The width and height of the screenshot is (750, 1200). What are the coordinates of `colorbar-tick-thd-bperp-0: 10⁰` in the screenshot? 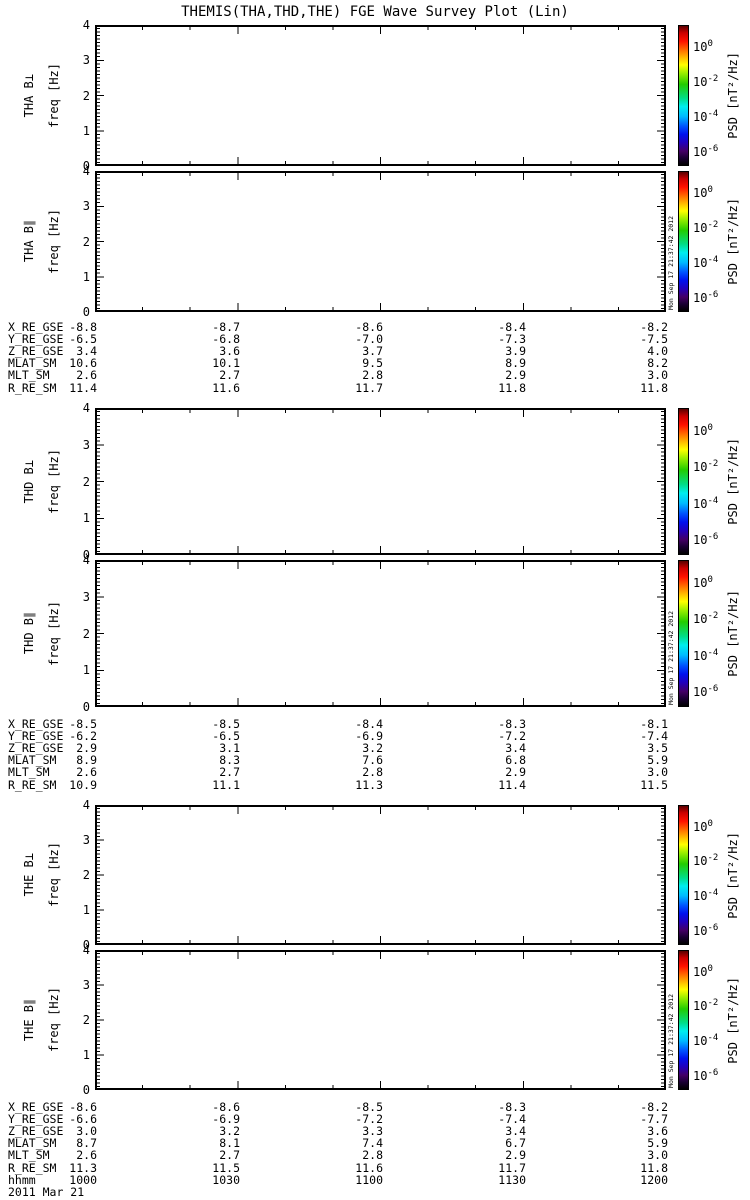 It's located at (703, 429).